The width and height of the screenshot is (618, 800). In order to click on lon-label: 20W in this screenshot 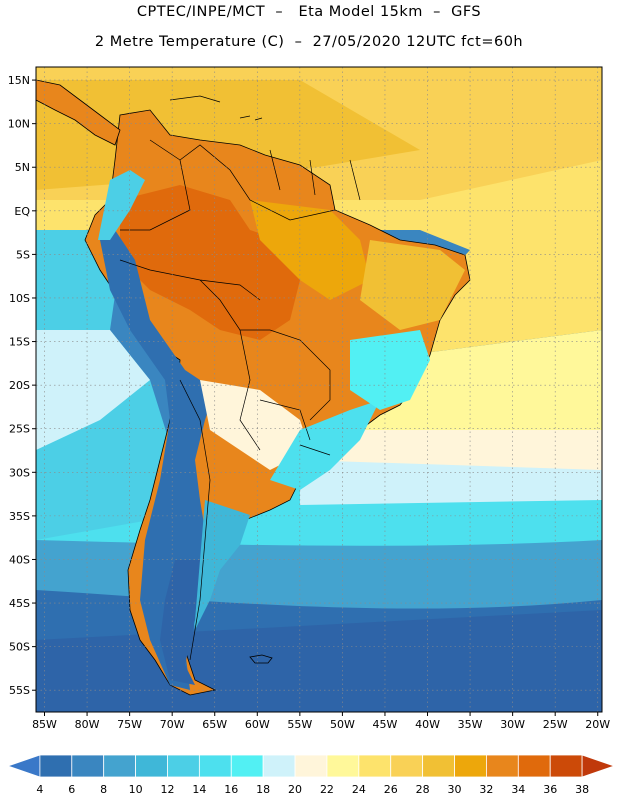, I will do `click(597, 724)`.